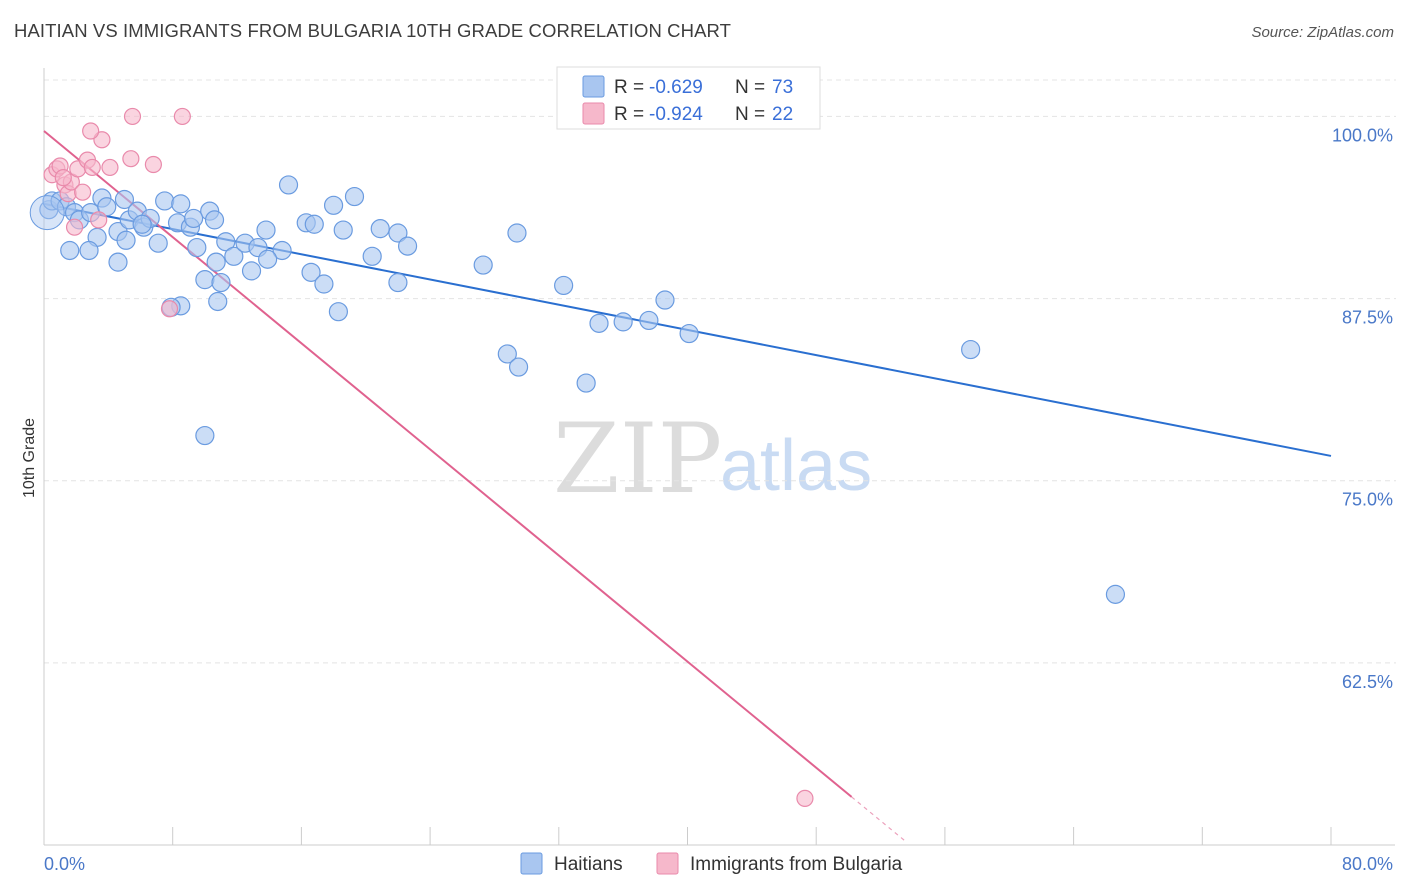 This screenshot has height=892, width=1406. Describe the element at coordinates (1367, 682) in the screenshot. I see `y-tick-label: 62.5%` at that location.